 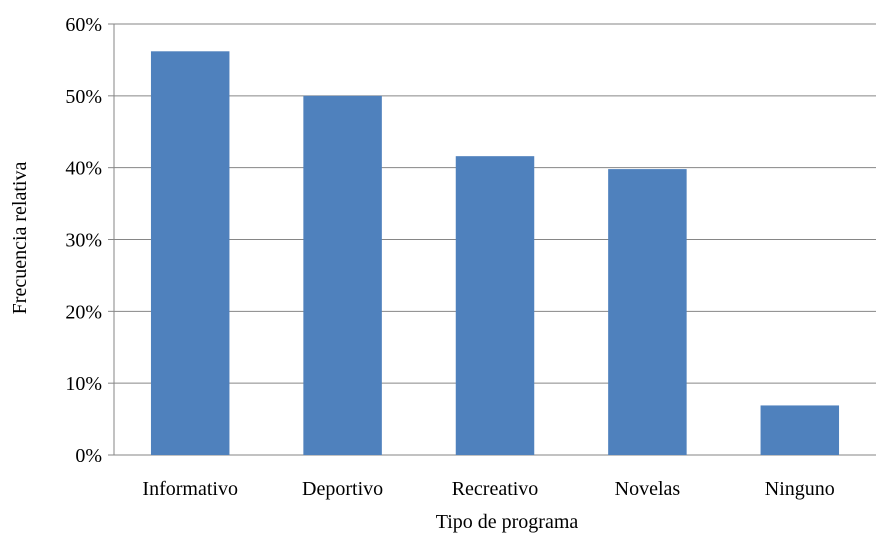 I want to click on y-tick-label: 60%, so click(x=83, y=25).